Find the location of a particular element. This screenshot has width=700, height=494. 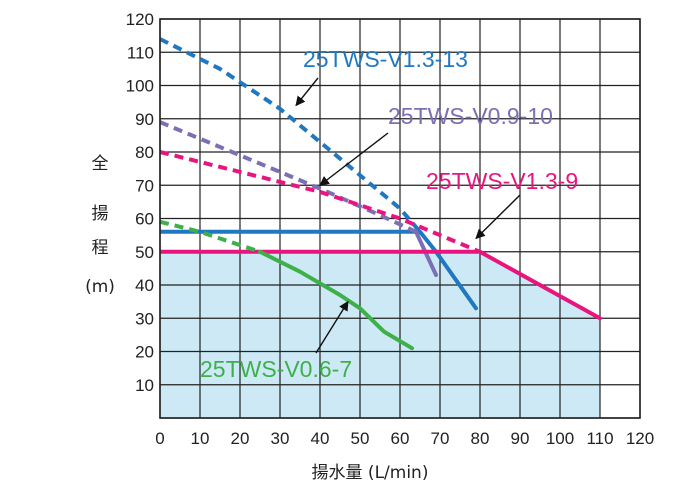

y-tick-label: 120 is located at coordinates (140, 19).